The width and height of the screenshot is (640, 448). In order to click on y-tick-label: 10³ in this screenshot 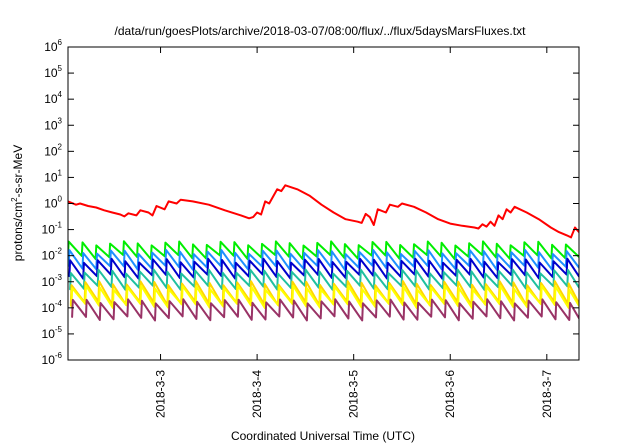, I will do `click(53, 124)`.